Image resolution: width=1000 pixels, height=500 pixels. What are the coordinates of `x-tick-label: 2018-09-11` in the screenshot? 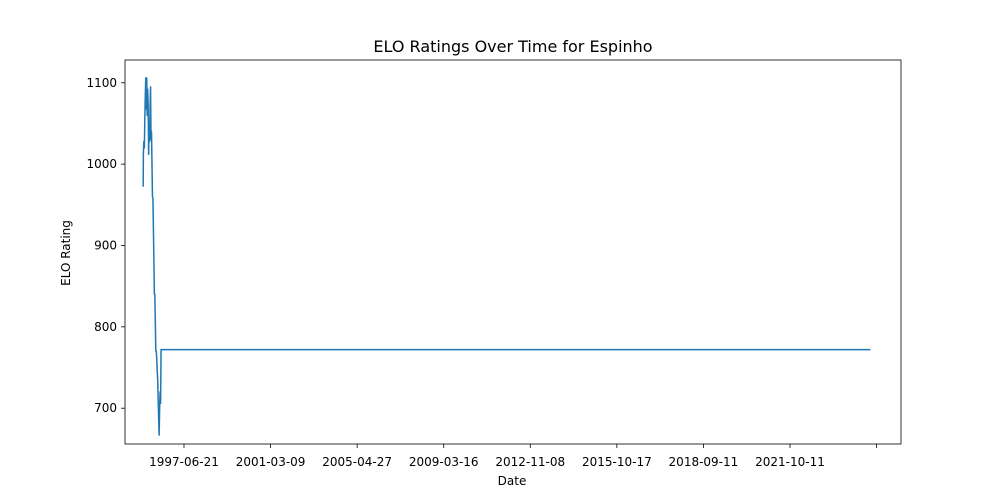 It's located at (704, 462).